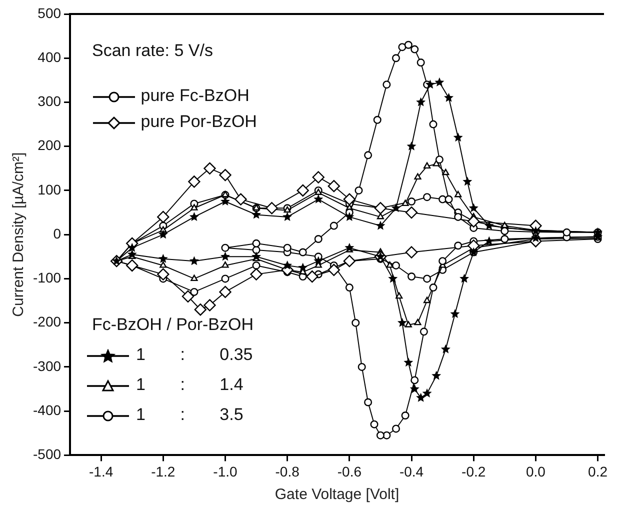 The width and height of the screenshot is (618, 510). What do you see at coordinates (194, 354) in the screenshot?
I see `legend-label: 1 : 0.35` at bounding box center [194, 354].